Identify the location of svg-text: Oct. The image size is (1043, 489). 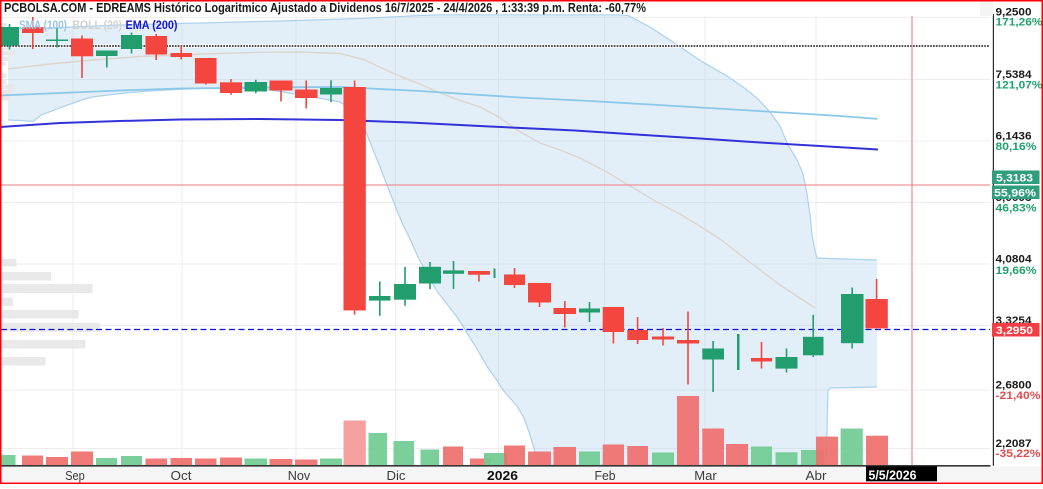
(181, 475).